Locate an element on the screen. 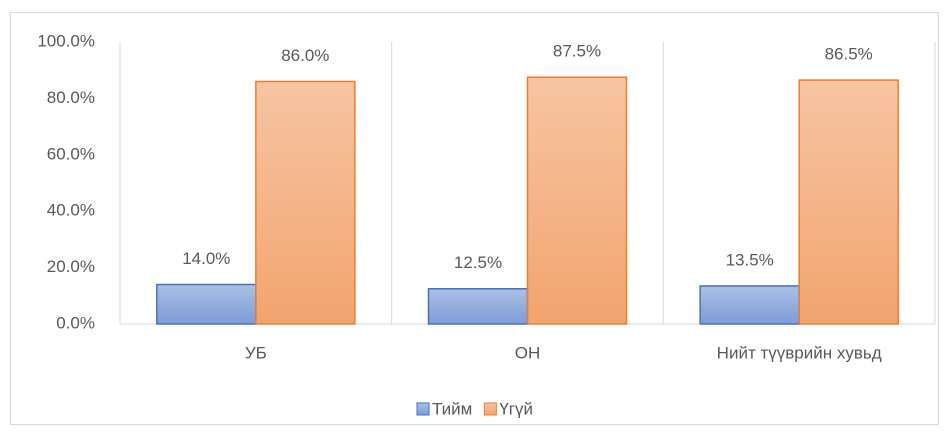 Image resolution: width=950 pixels, height=437 pixels. legend-label: Тийм is located at coordinates (452, 408).